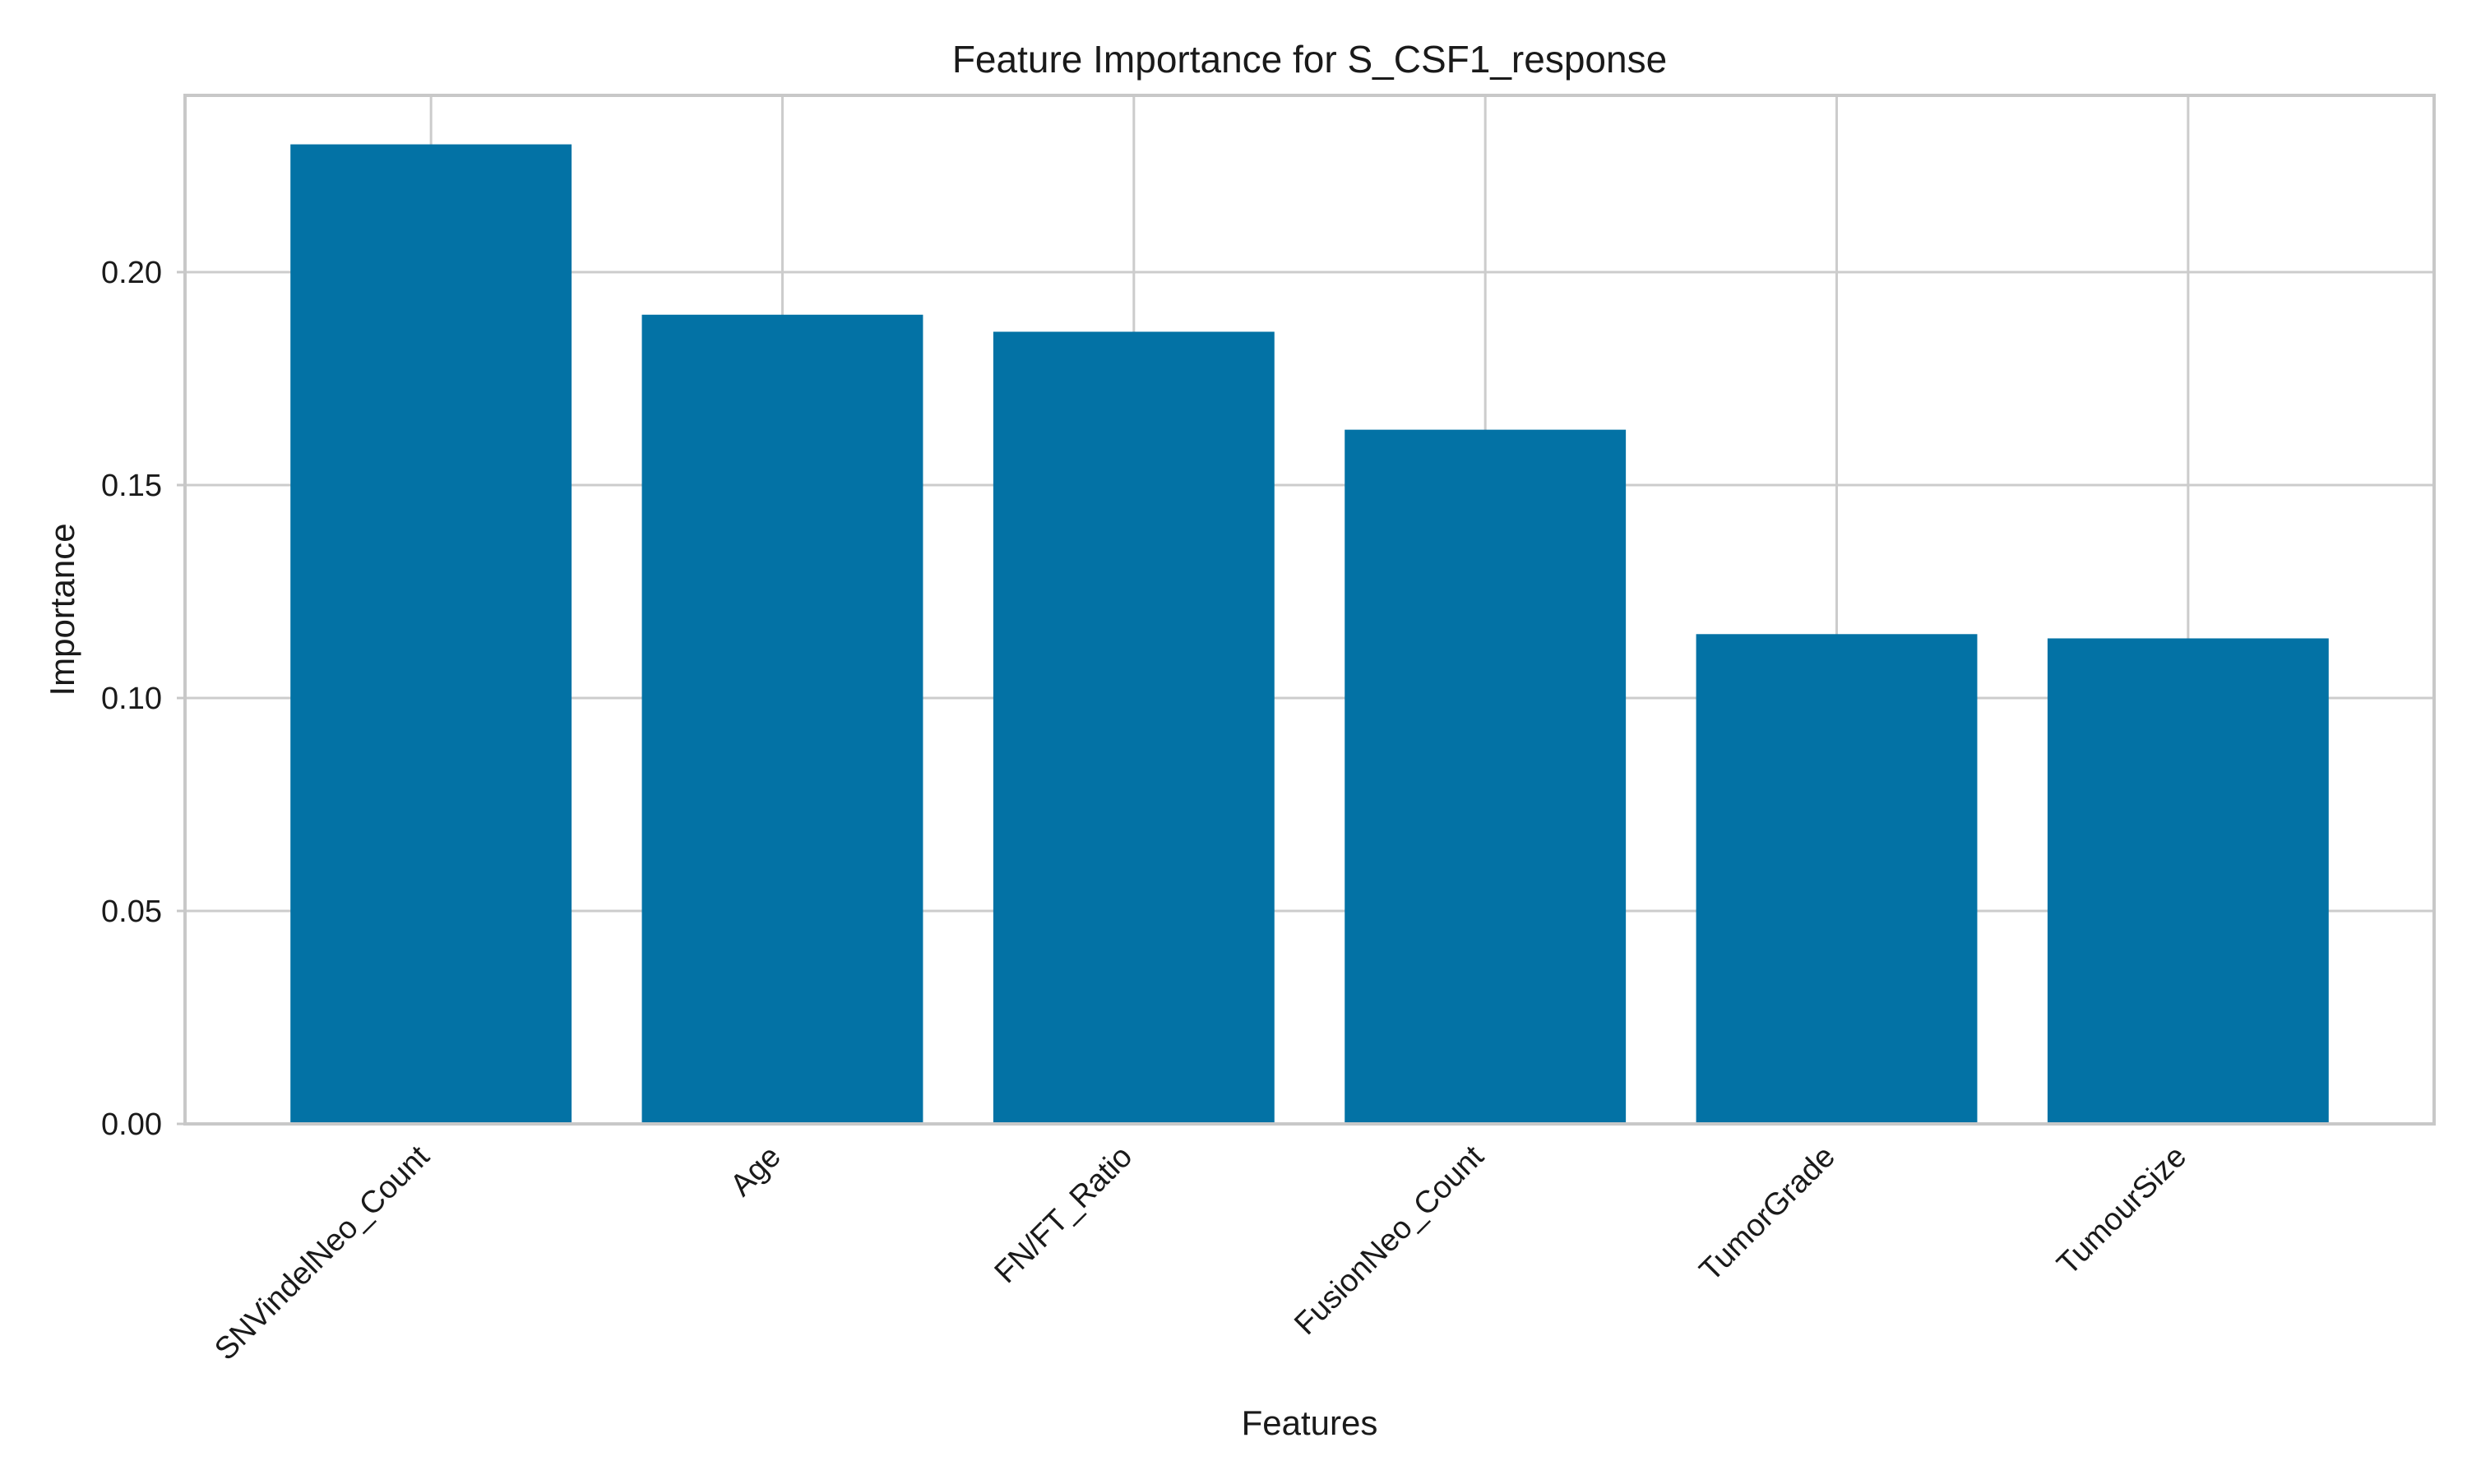 The image size is (2467, 1484). Describe the element at coordinates (1063, 1215) in the screenshot. I see `x-tick-label: FN/FT_Ratio` at that location.